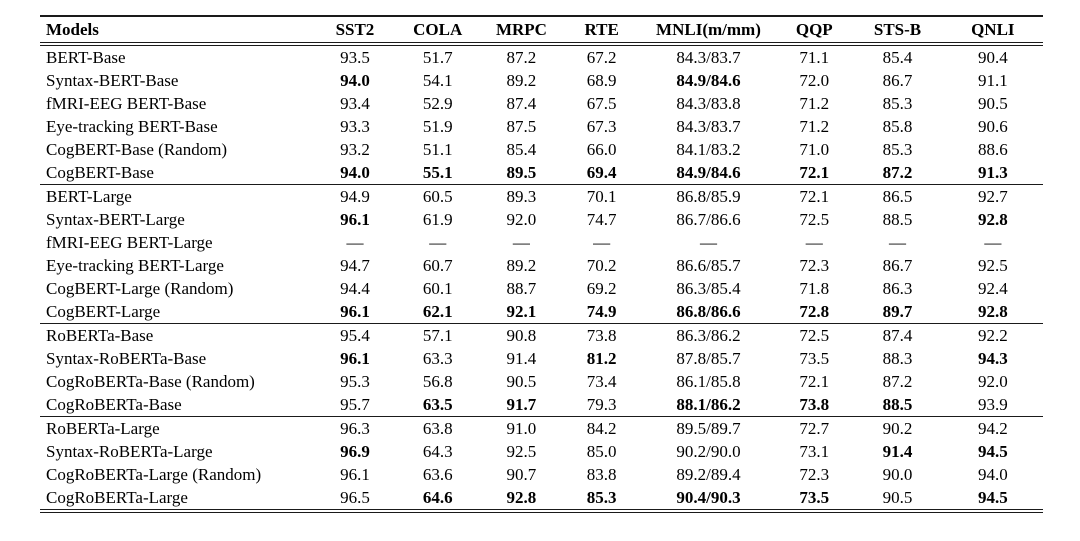  I want to click on model-name-cell: Syntax-BERT-Base, so click(112, 80).